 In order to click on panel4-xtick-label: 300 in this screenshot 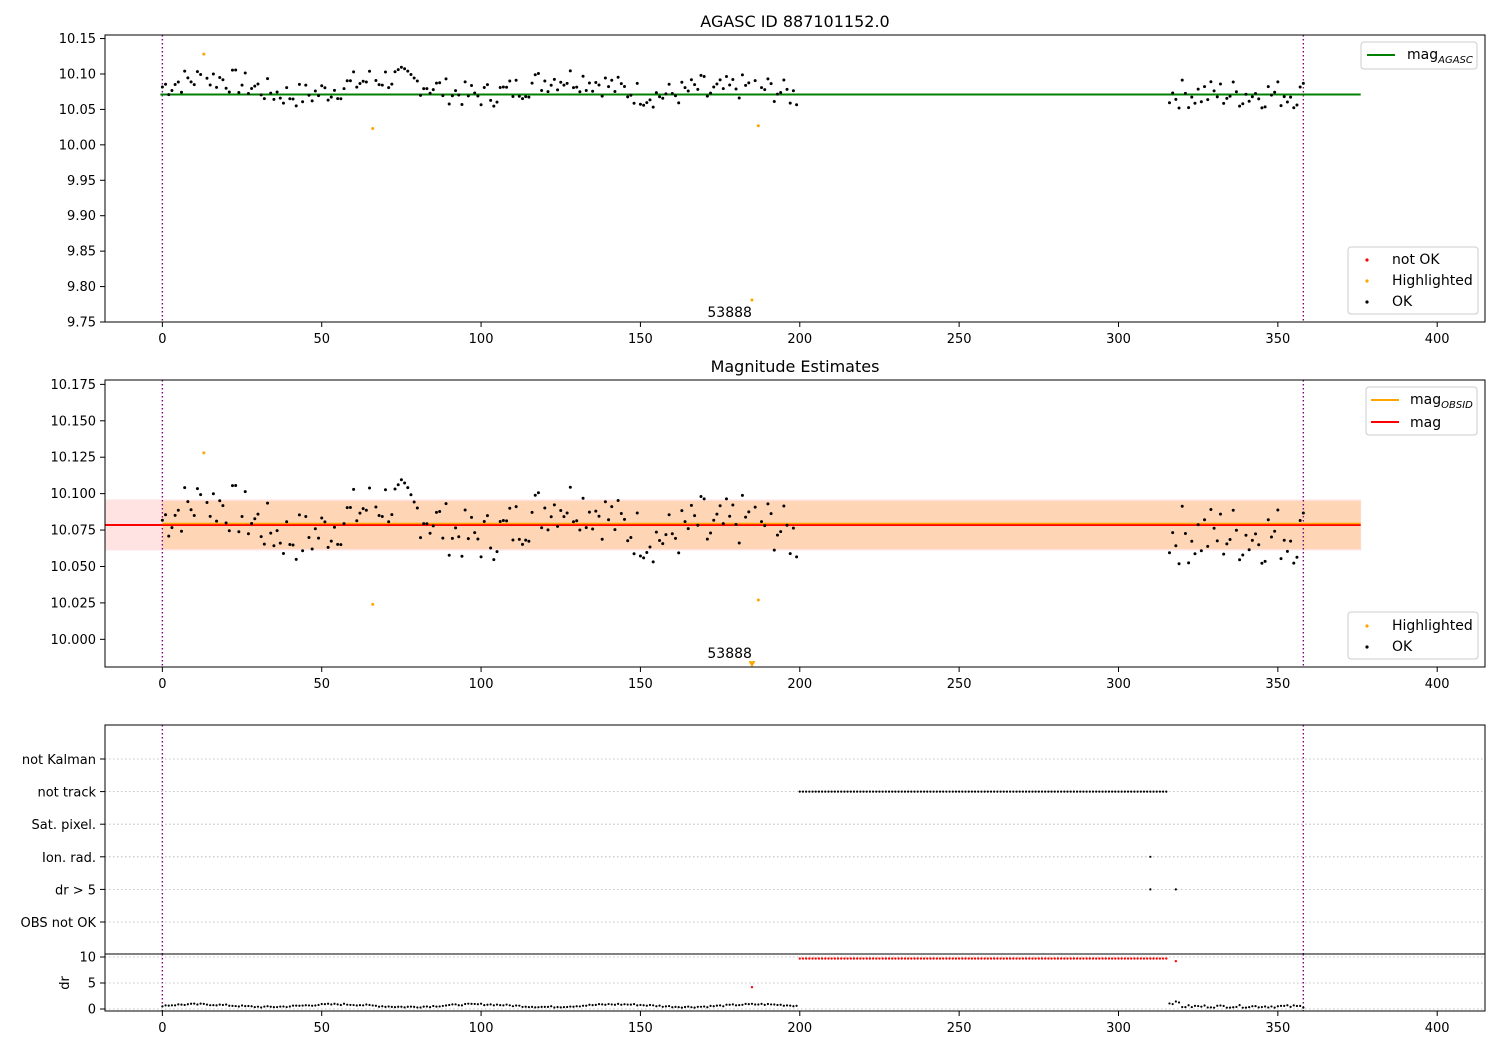, I will do `click(1118, 1028)`.